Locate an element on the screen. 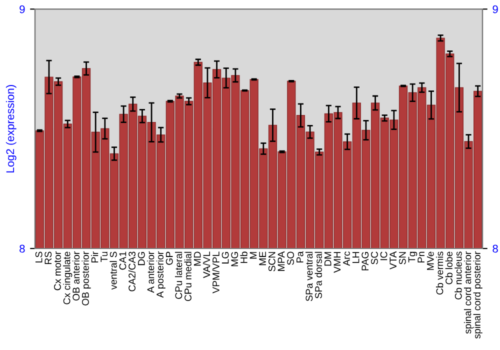  x-tick-label: VTA is located at coordinates (393, 260).